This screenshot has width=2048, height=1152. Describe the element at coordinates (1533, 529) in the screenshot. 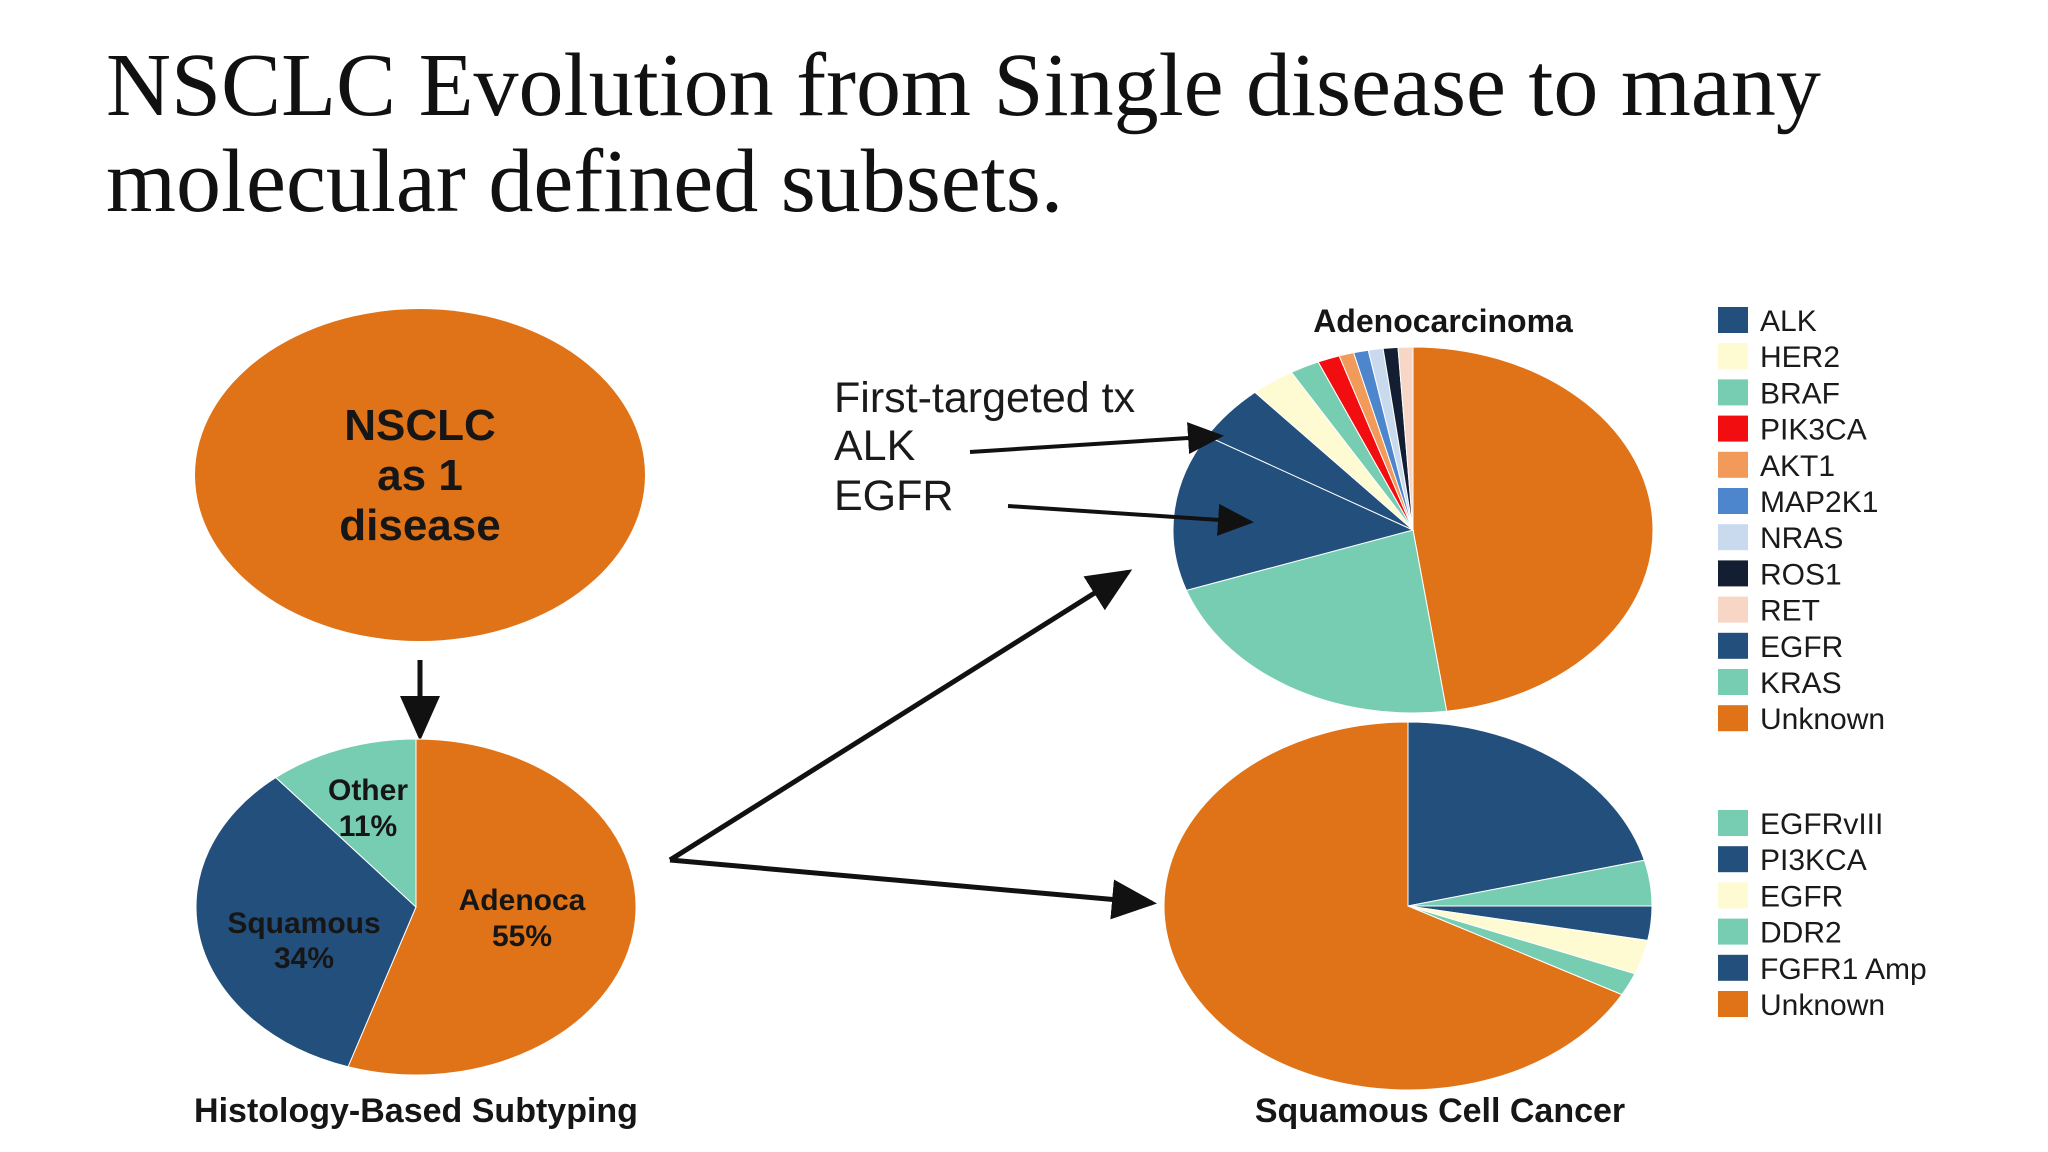

I see `adenocarcinoma-slice-unknown` at that location.